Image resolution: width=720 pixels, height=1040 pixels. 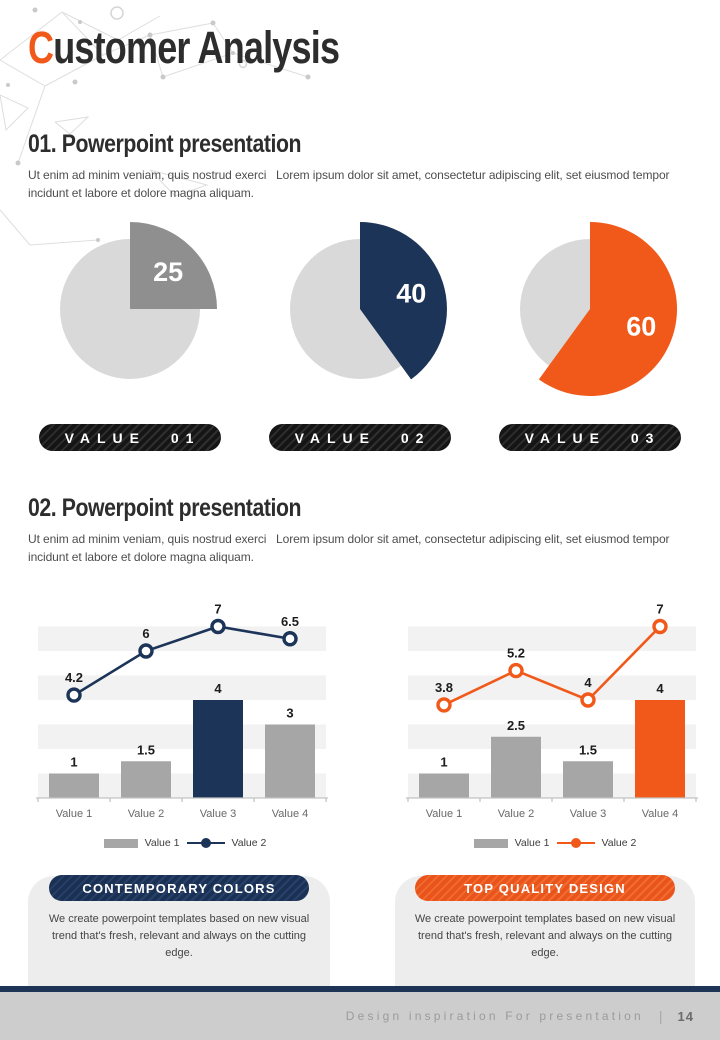 What do you see at coordinates (360, 437) in the screenshot?
I see `value-02-badge: VALUE 02` at bounding box center [360, 437].